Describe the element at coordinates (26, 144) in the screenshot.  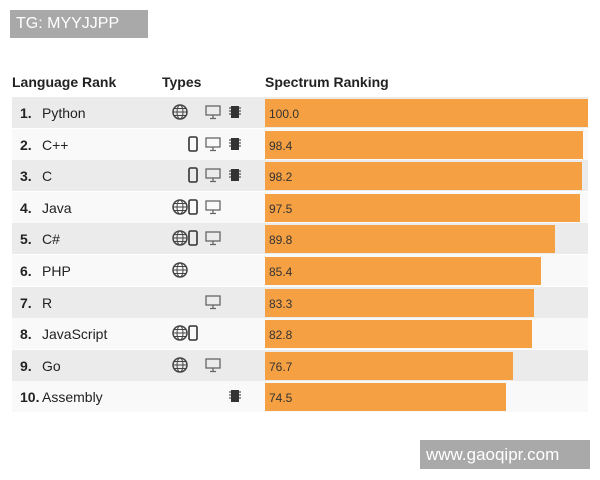
I see `rank-number: 2.` at that location.